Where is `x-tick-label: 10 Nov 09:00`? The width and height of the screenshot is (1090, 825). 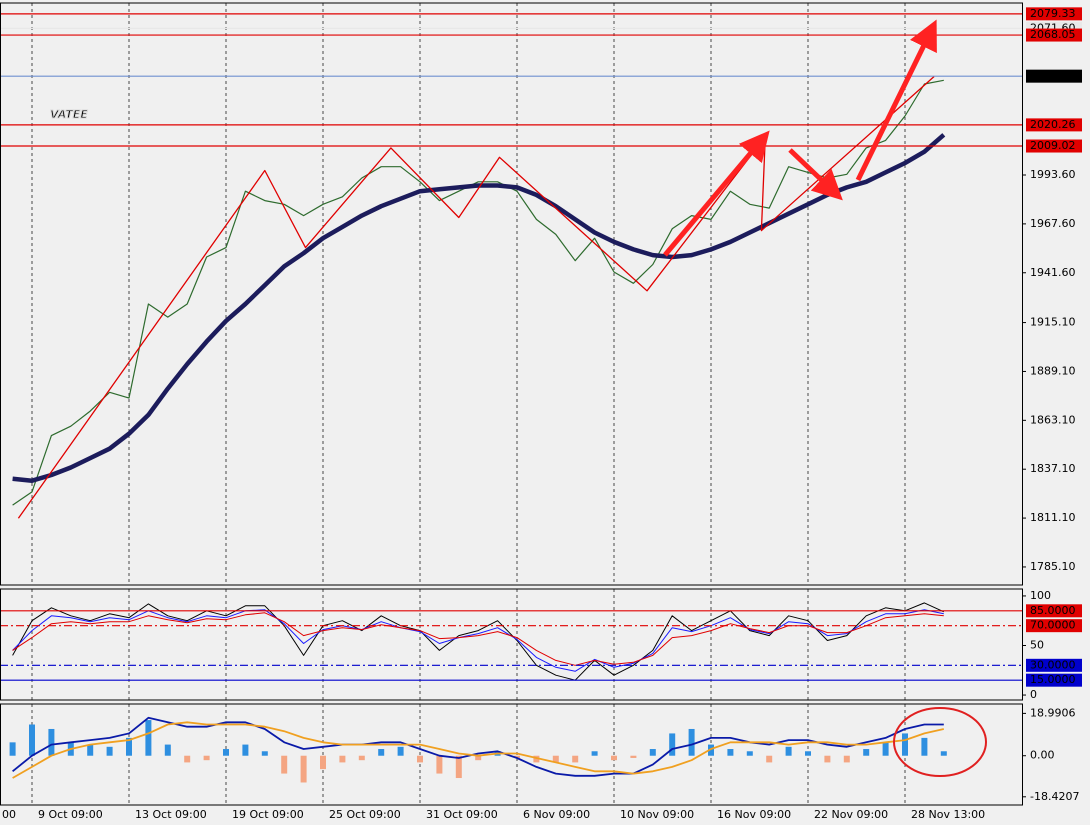
x-tick-label: 10 Nov 09:00 is located at coordinates (657, 814).